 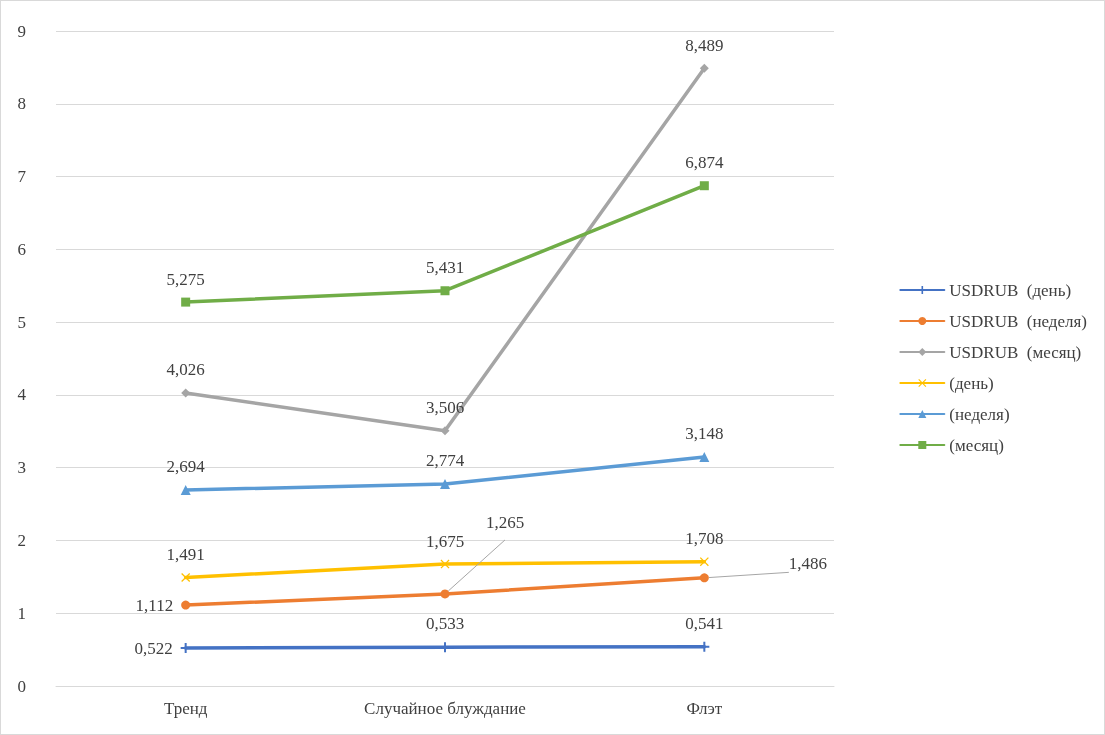 What do you see at coordinates (185, 279) in the screenshot?
I see `data-label: 5,275` at bounding box center [185, 279].